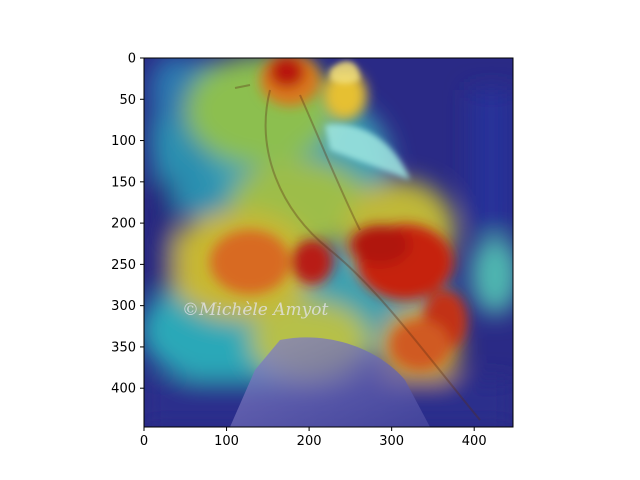 The image size is (640, 480). What do you see at coordinates (226, 441) in the screenshot?
I see `x-tick-label: 100` at bounding box center [226, 441].